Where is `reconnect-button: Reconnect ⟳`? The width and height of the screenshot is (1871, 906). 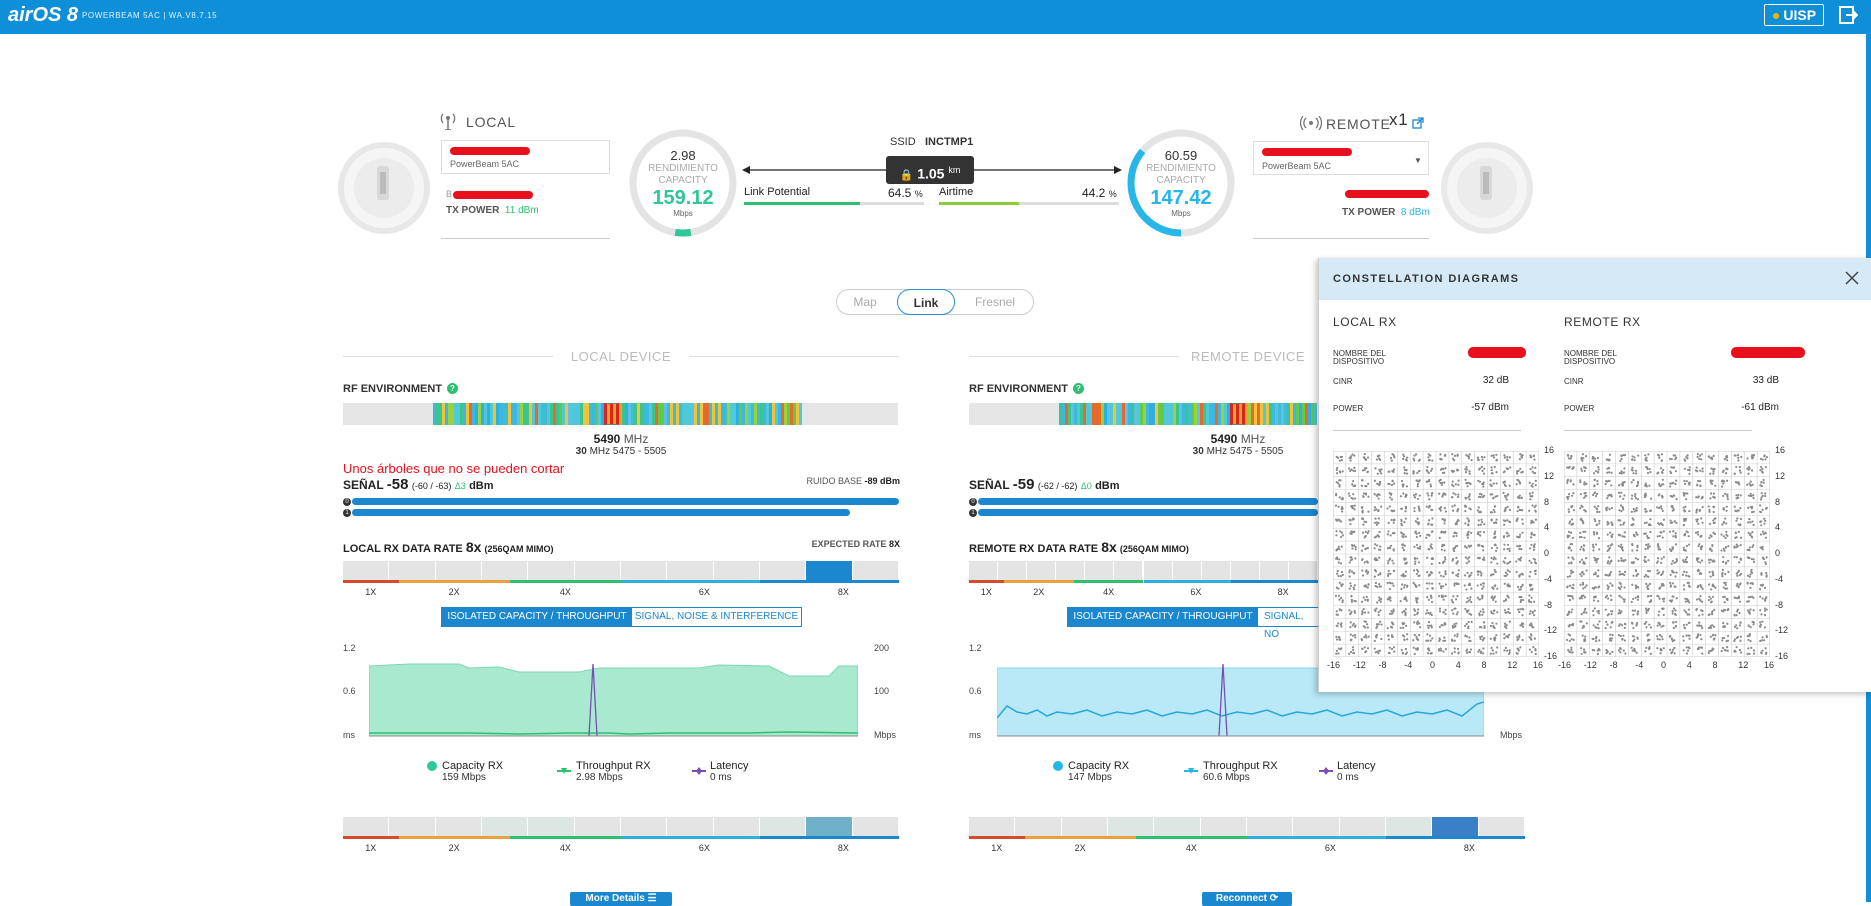
reconnect-button: Reconnect ⟳ is located at coordinates (1247, 899).